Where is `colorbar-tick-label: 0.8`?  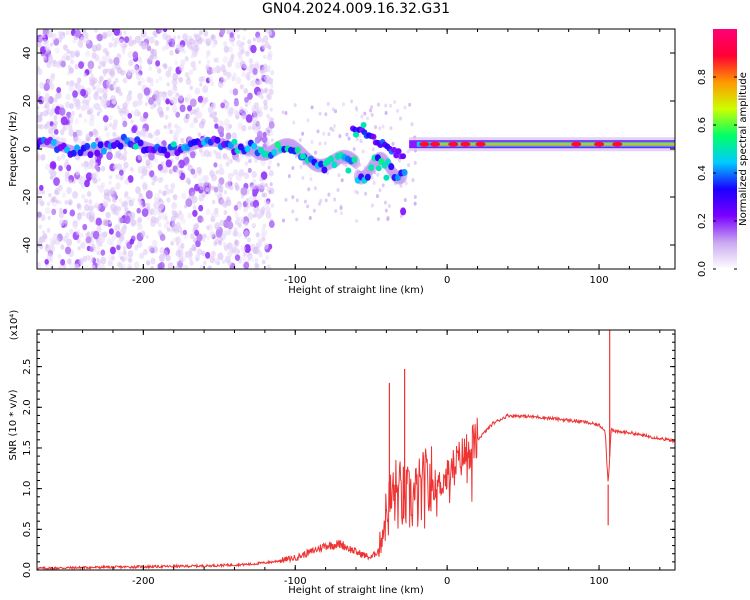
colorbar-tick-label: 0.8 is located at coordinates (702, 77).